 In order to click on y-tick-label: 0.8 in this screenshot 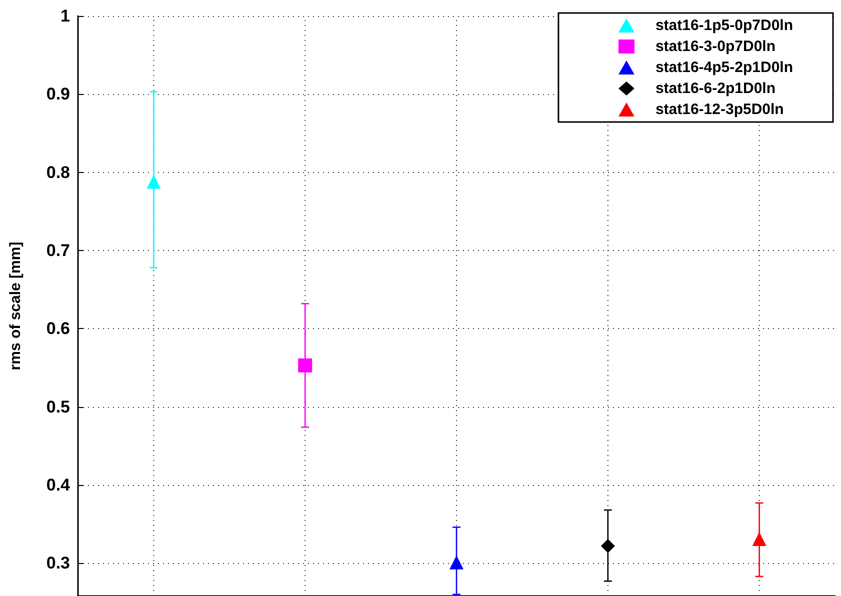, I will do `click(58, 172)`.